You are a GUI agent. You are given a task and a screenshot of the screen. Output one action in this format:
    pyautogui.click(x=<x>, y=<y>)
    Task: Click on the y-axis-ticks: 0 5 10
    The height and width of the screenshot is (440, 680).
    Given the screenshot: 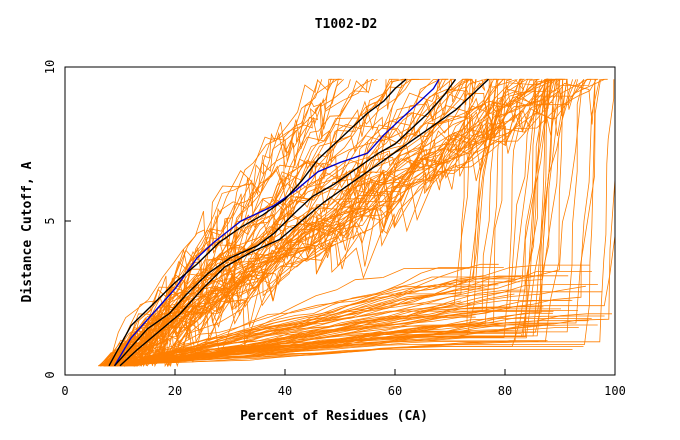 What is the action you would take?
    pyautogui.click(x=57, y=219)
    